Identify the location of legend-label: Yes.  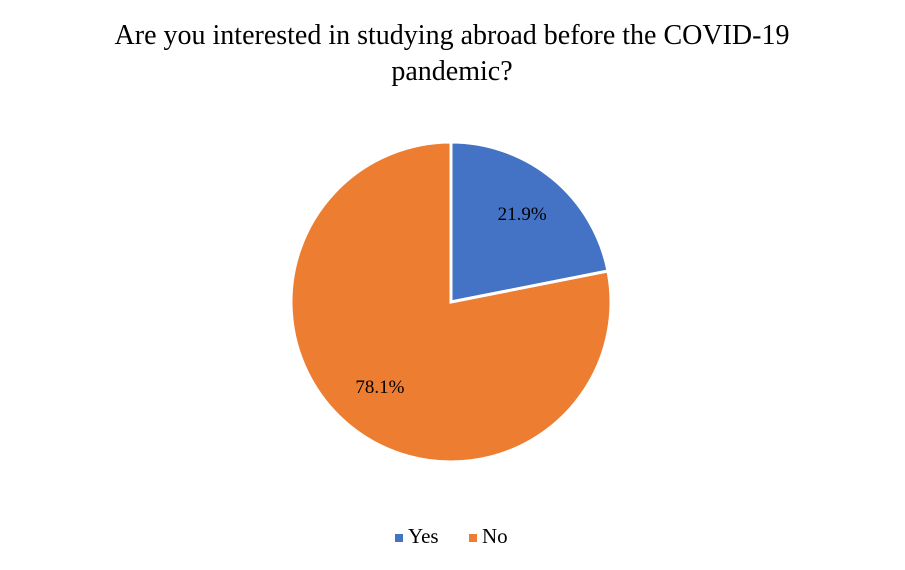
(423, 536).